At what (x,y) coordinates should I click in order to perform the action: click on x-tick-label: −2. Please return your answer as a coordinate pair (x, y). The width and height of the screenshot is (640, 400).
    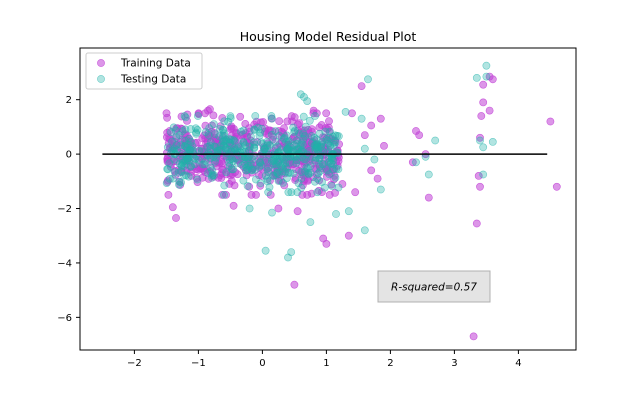
    Looking at the image, I should click on (134, 363).